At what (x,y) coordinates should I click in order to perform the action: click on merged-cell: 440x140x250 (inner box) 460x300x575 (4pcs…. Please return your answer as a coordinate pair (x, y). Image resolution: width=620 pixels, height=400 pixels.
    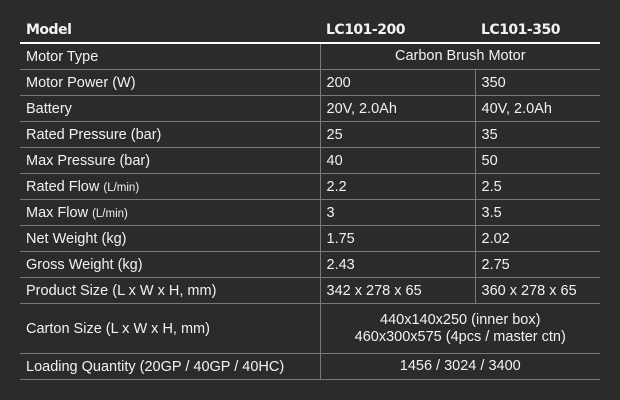
    Looking at the image, I should click on (460, 328).